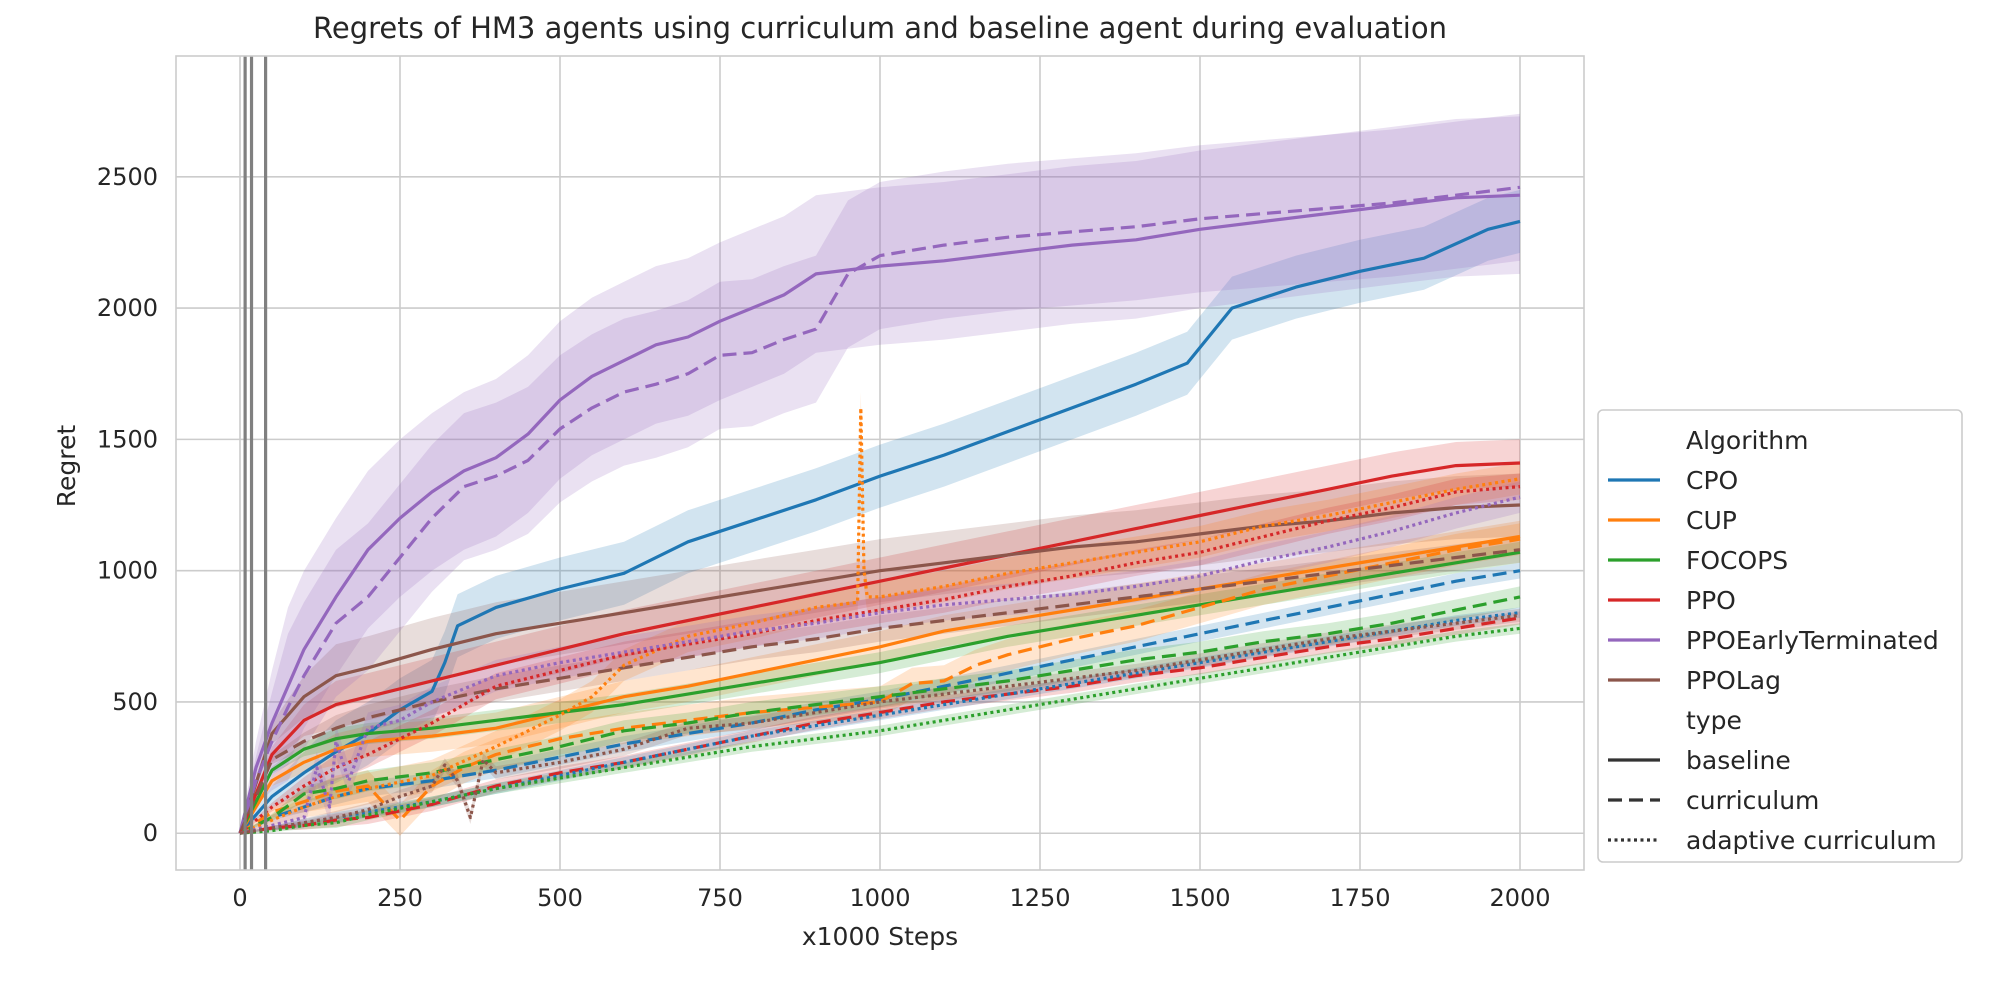 This screenshot has height=1000, width=2000. Describe the element at coordinates (560, 898) in the screenshot. I see `x-tick-label: 500` at that location.